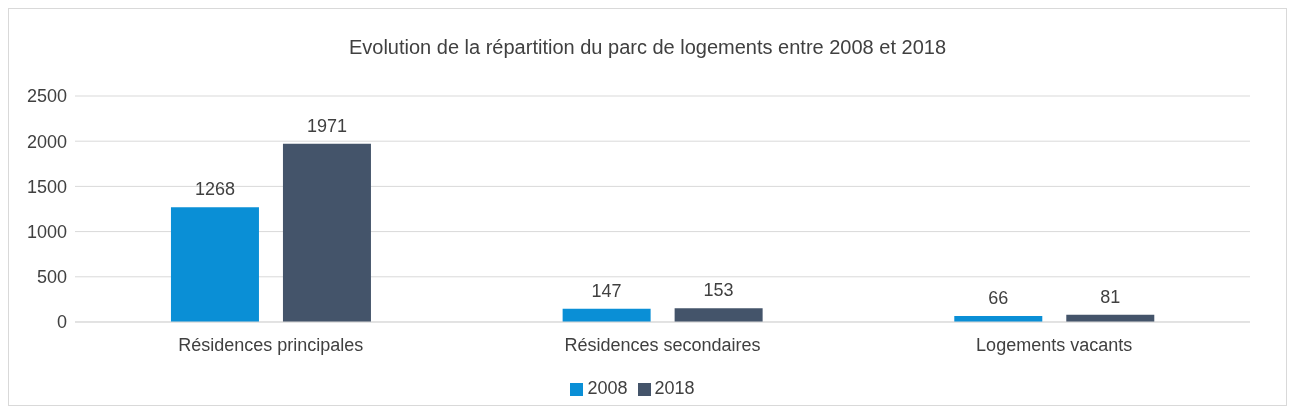 The width and height of the screenshot is (1295, 414). I want to click on y-tick-label: 1500, so click(46, 186).